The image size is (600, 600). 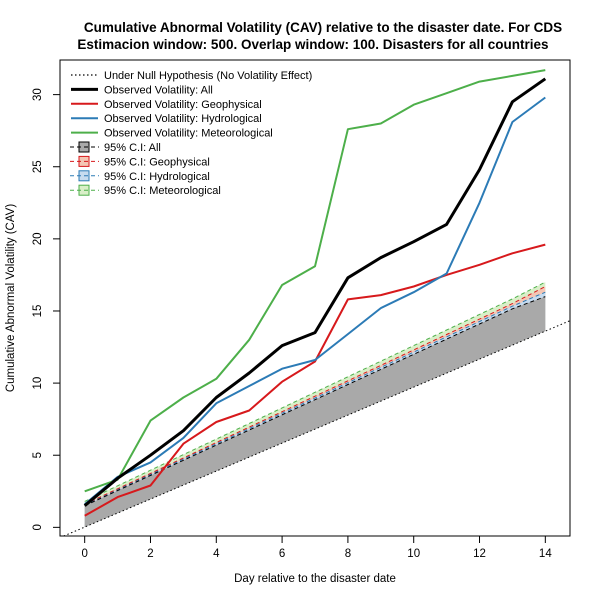 I want to click on y-tick-label: 10, so click(x=38, y=383).